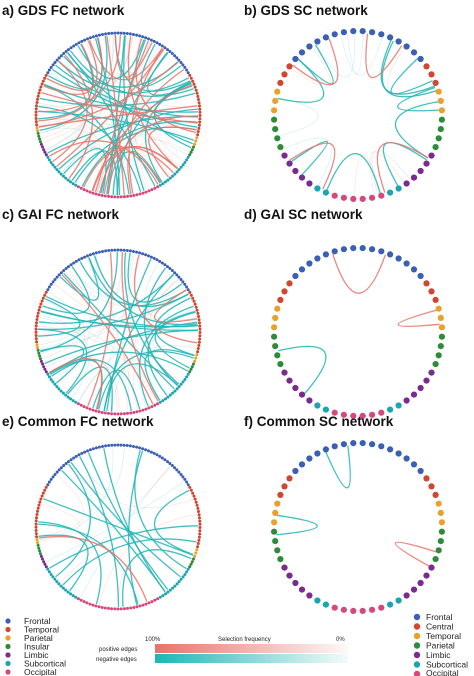 The height and width of the screenshot is (676, 474). I want to click on edges-a, so click(118, 115).